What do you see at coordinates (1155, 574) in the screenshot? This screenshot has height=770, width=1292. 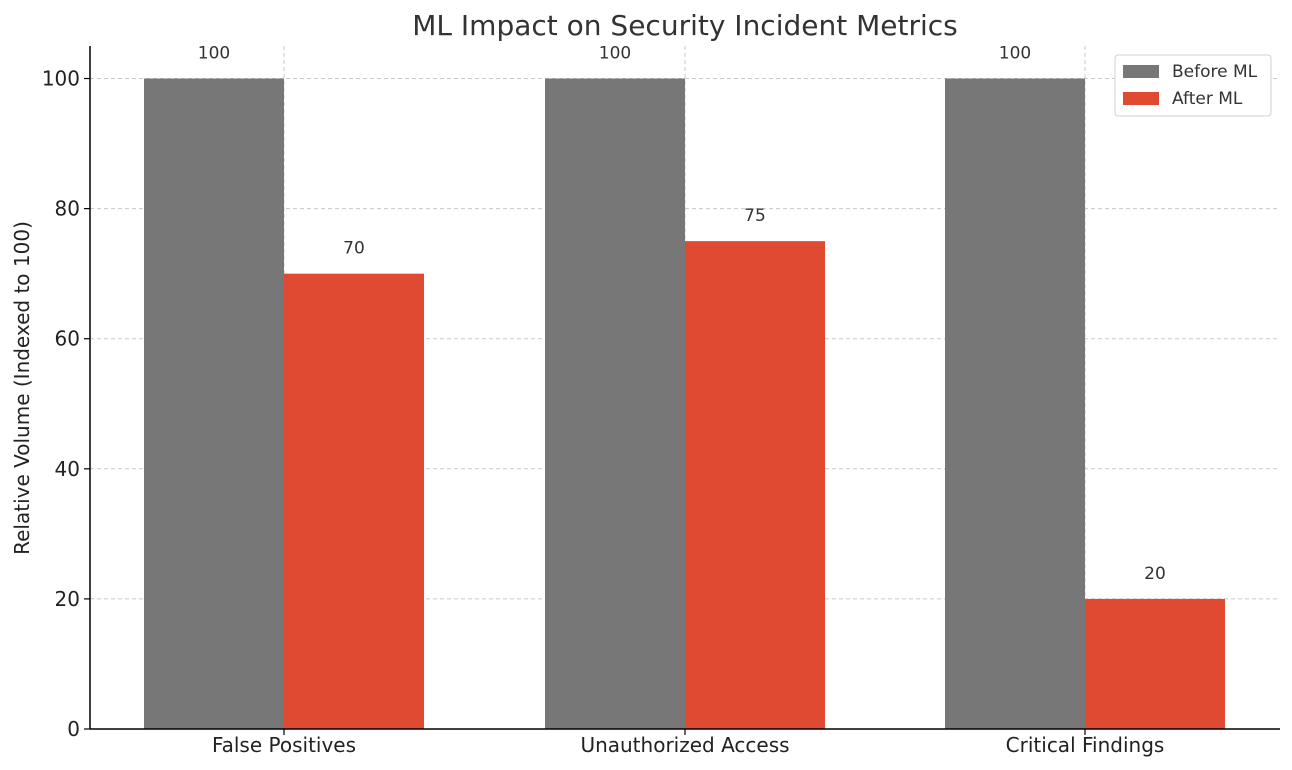 I see `data-label: 20` at bounding box center [1155, 574].